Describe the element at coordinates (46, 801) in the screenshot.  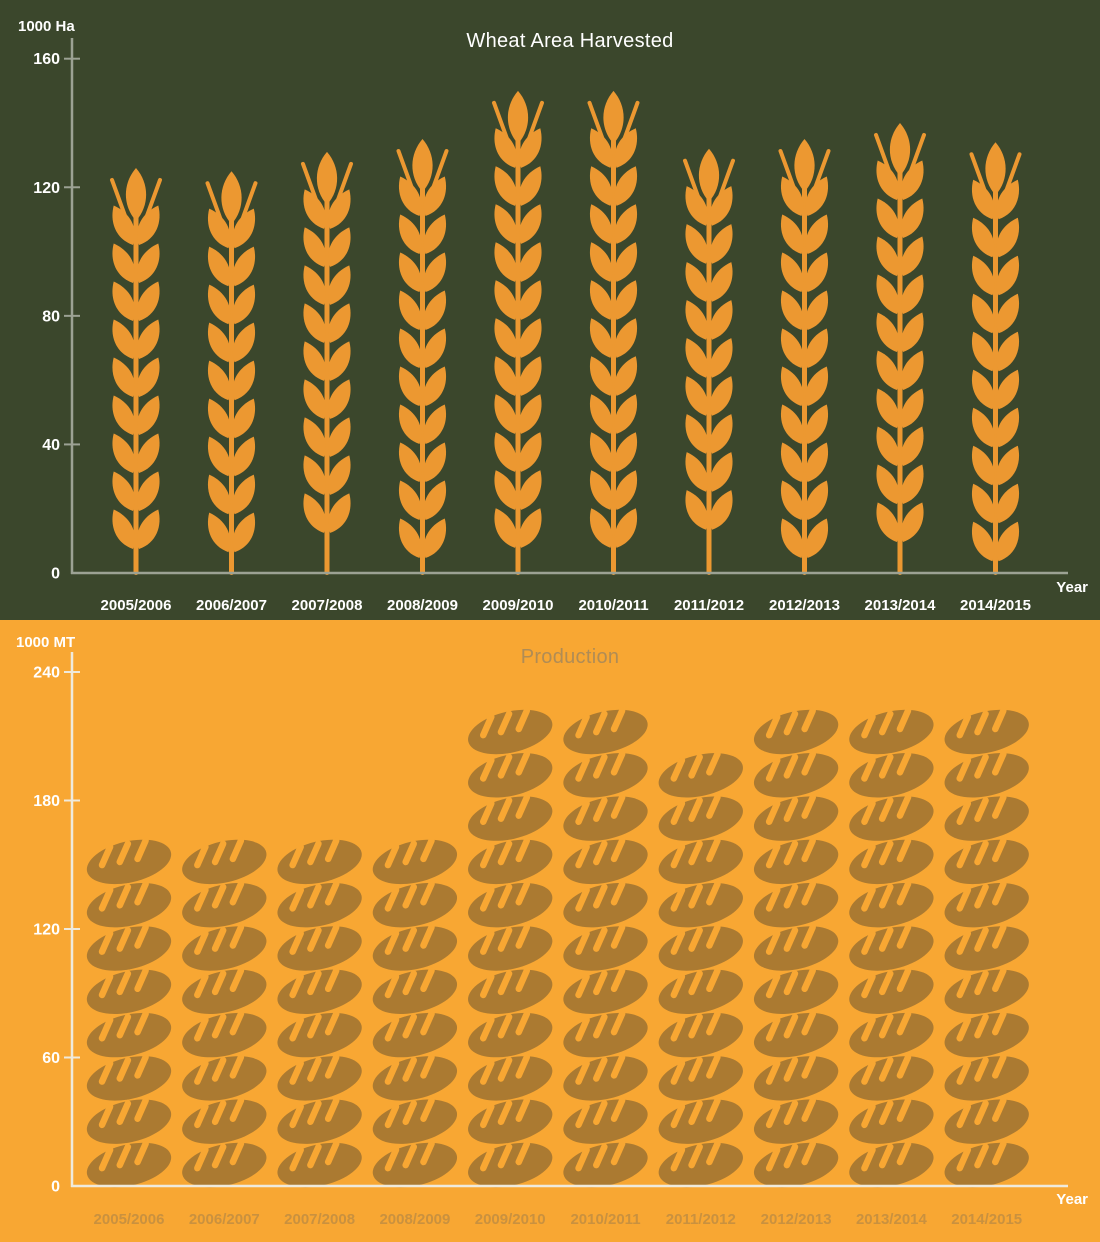
I see `y-tick-label: 180` at that location.